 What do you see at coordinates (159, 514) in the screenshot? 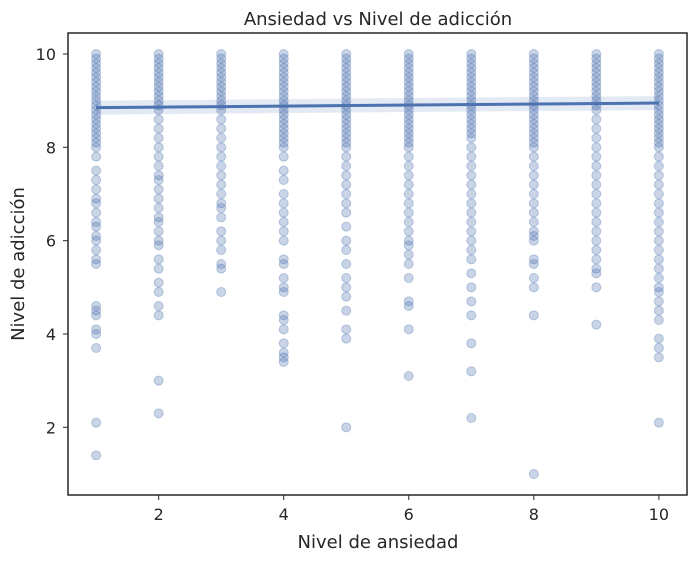
I see `x-tick-label: 2` at bounding box center [159, 514].